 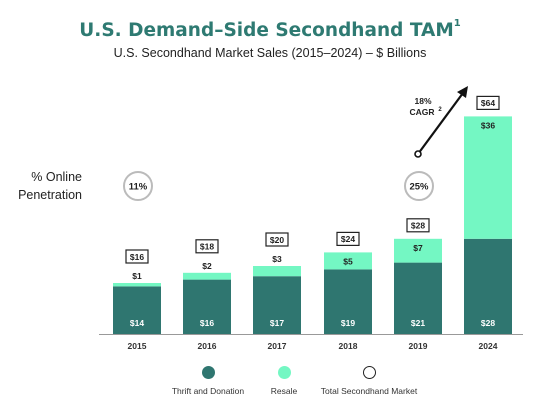 What do you see at coordinates (137, 346) in the screenshot?
I see `x-tick-2015: 2015` at bounding box center [137, 346].